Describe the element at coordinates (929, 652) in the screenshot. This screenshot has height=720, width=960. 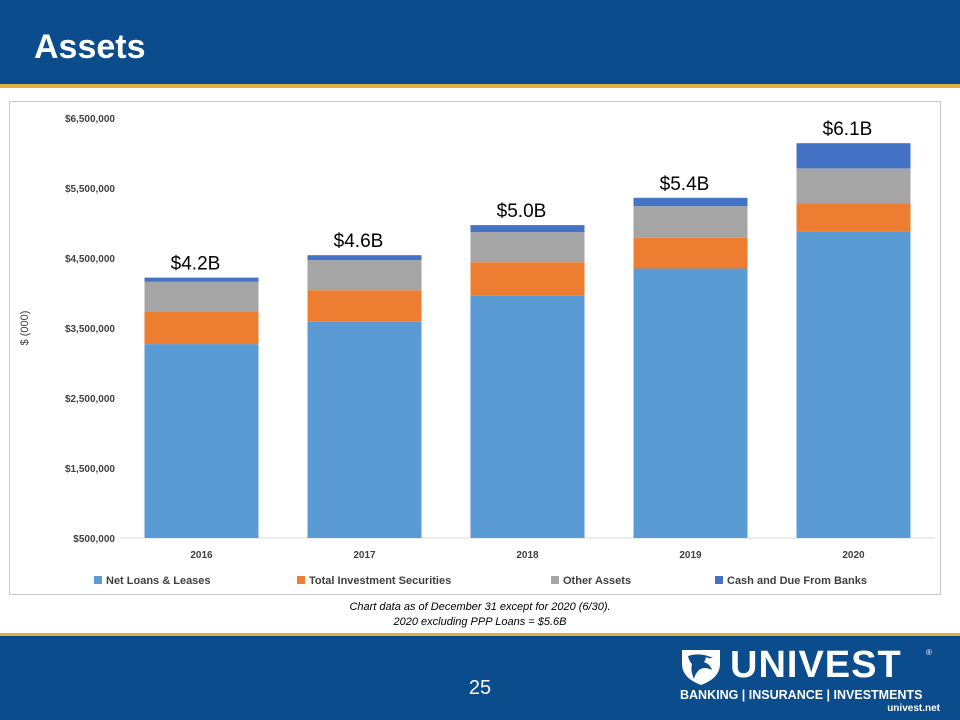
I see `logo-registered-mark: ®` at that location.